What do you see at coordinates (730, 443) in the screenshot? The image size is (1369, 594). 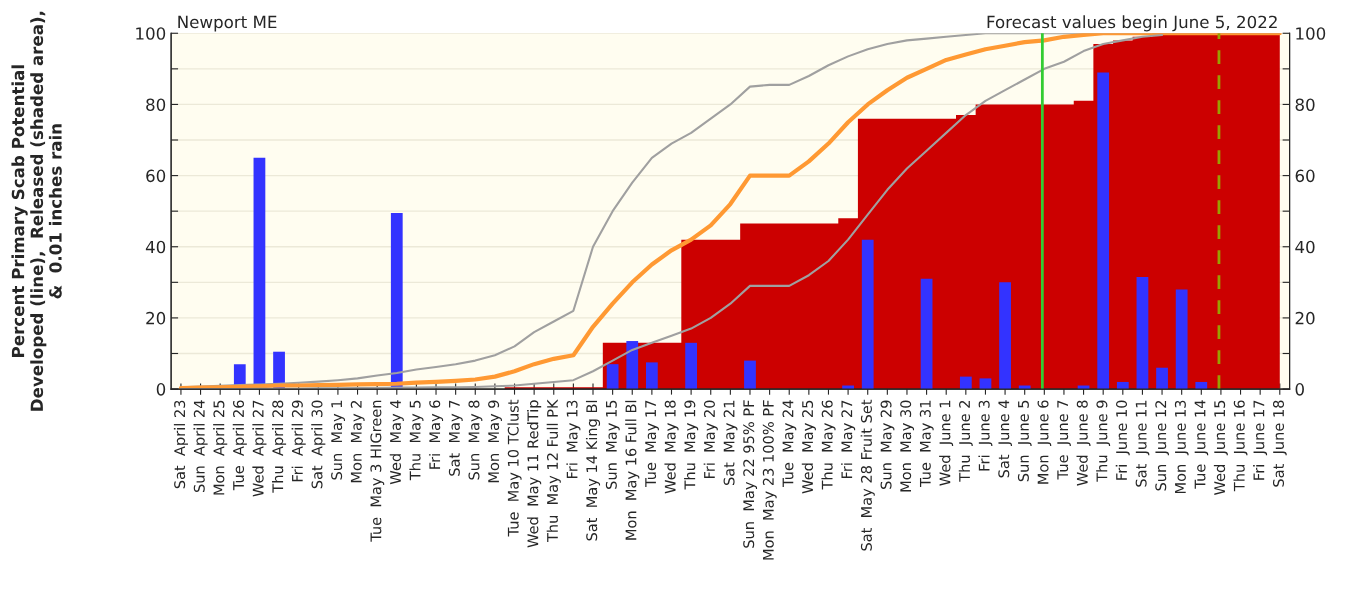 I see `x-tick-label: Sat May 21` at bounding box center [730, 443].